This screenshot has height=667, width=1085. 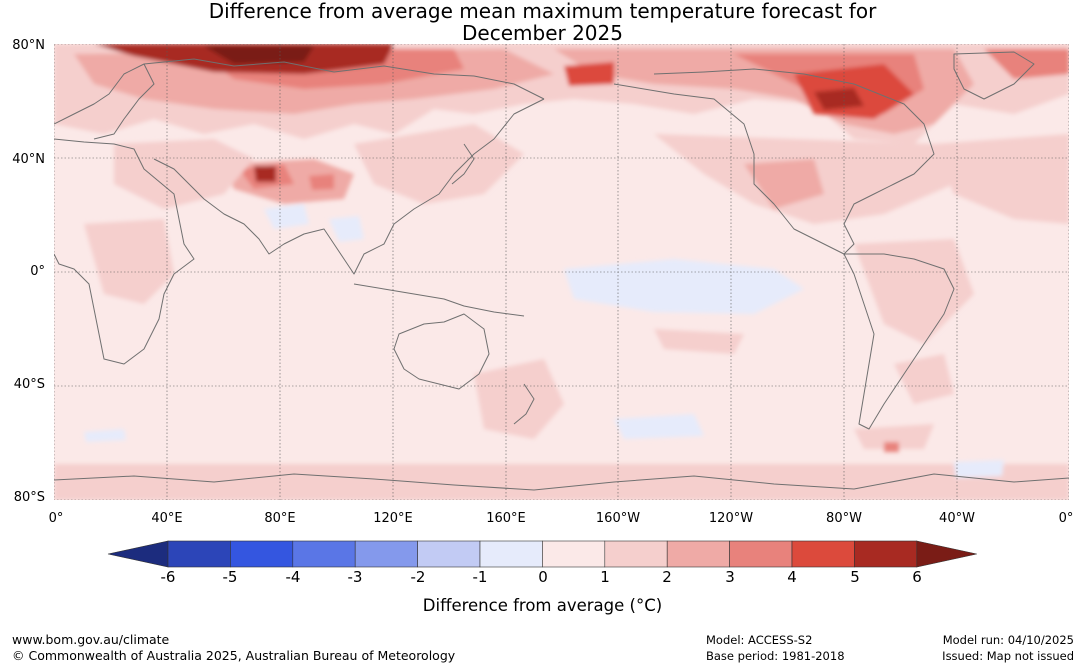 I want to click on colorbar-tick-label: 4, so click(x=792, y=577).